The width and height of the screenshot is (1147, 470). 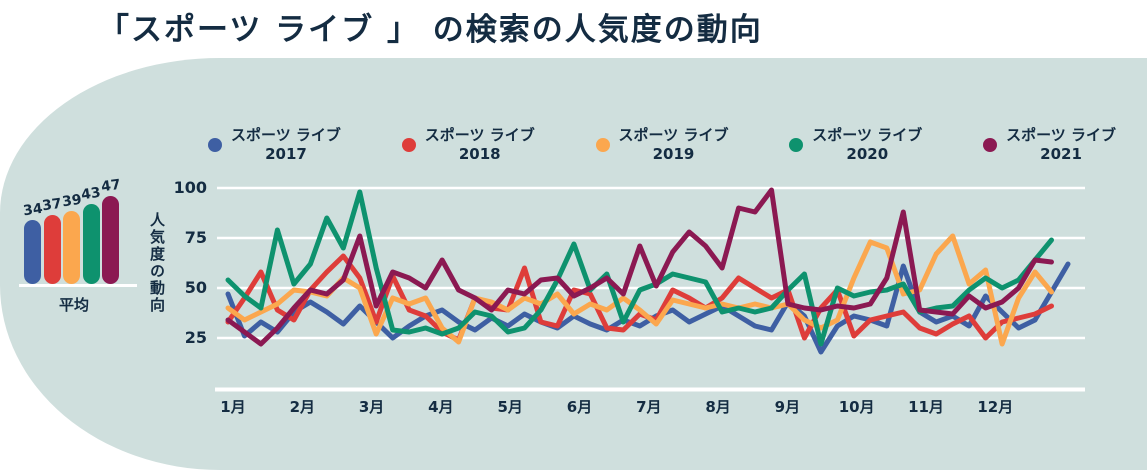 I want to click on average-bar-2019, so click(x=71, y=247).